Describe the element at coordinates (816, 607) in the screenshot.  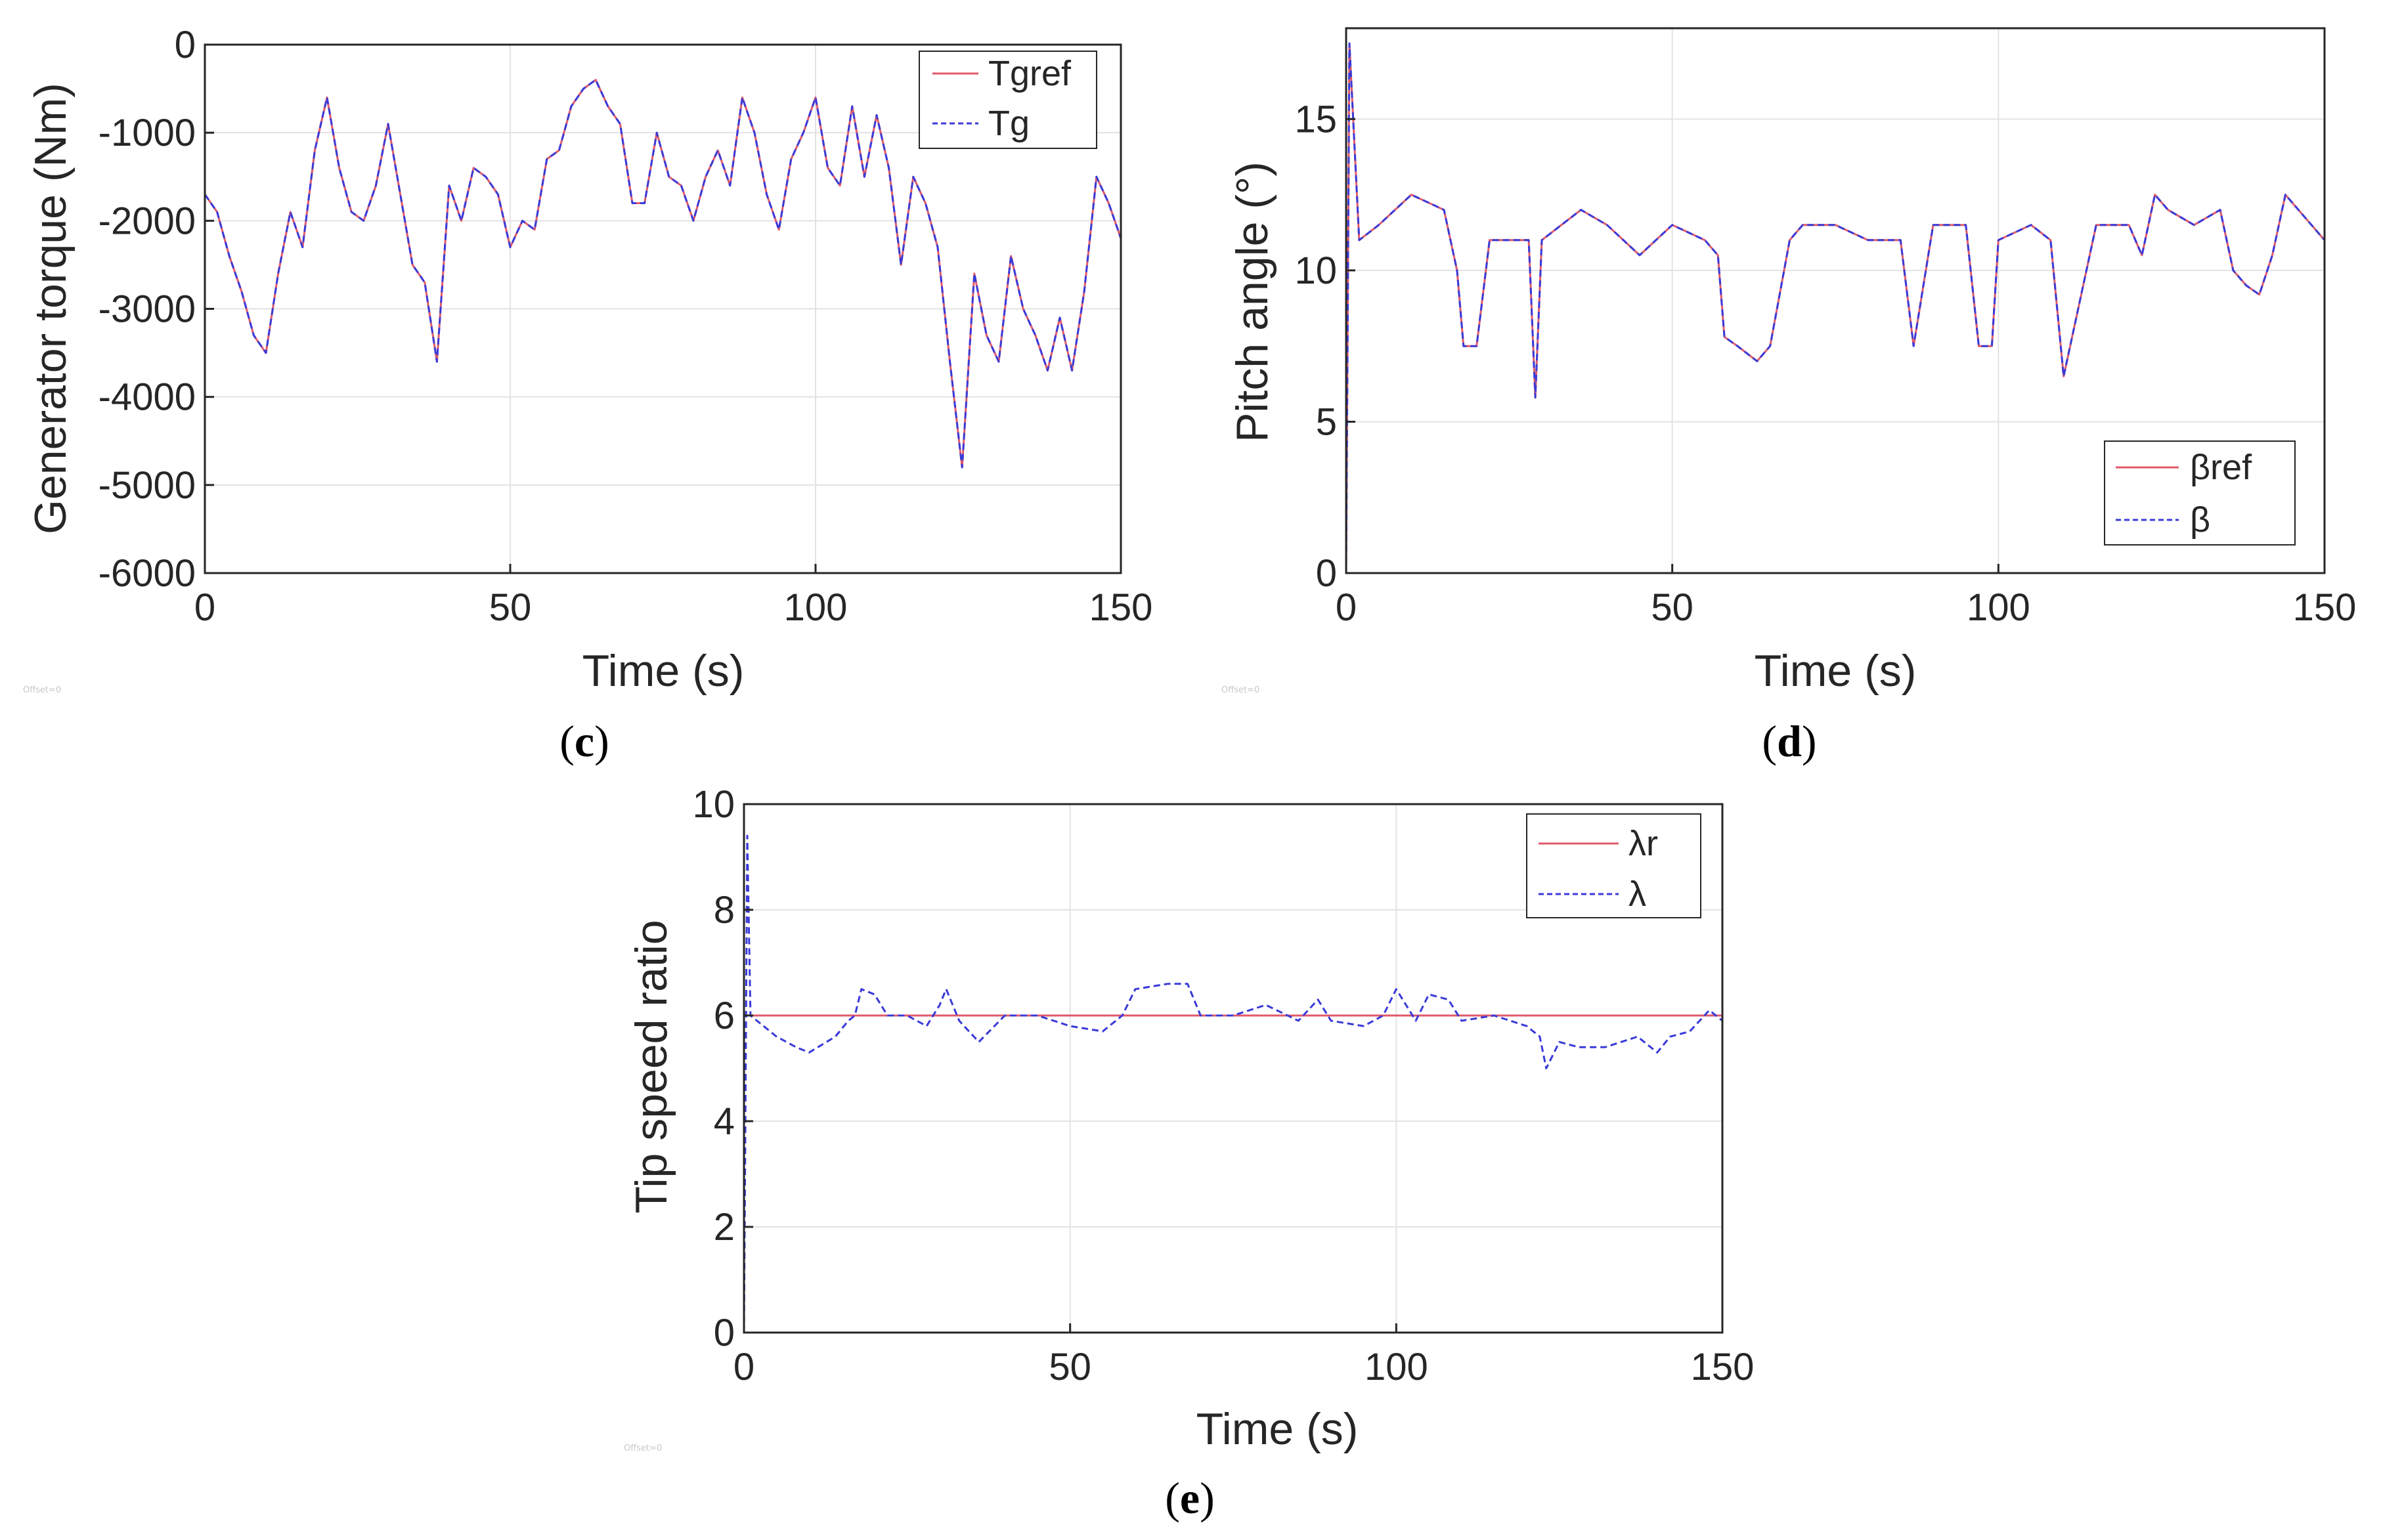
I see `plot-c-xtick-label: 100` at that location.